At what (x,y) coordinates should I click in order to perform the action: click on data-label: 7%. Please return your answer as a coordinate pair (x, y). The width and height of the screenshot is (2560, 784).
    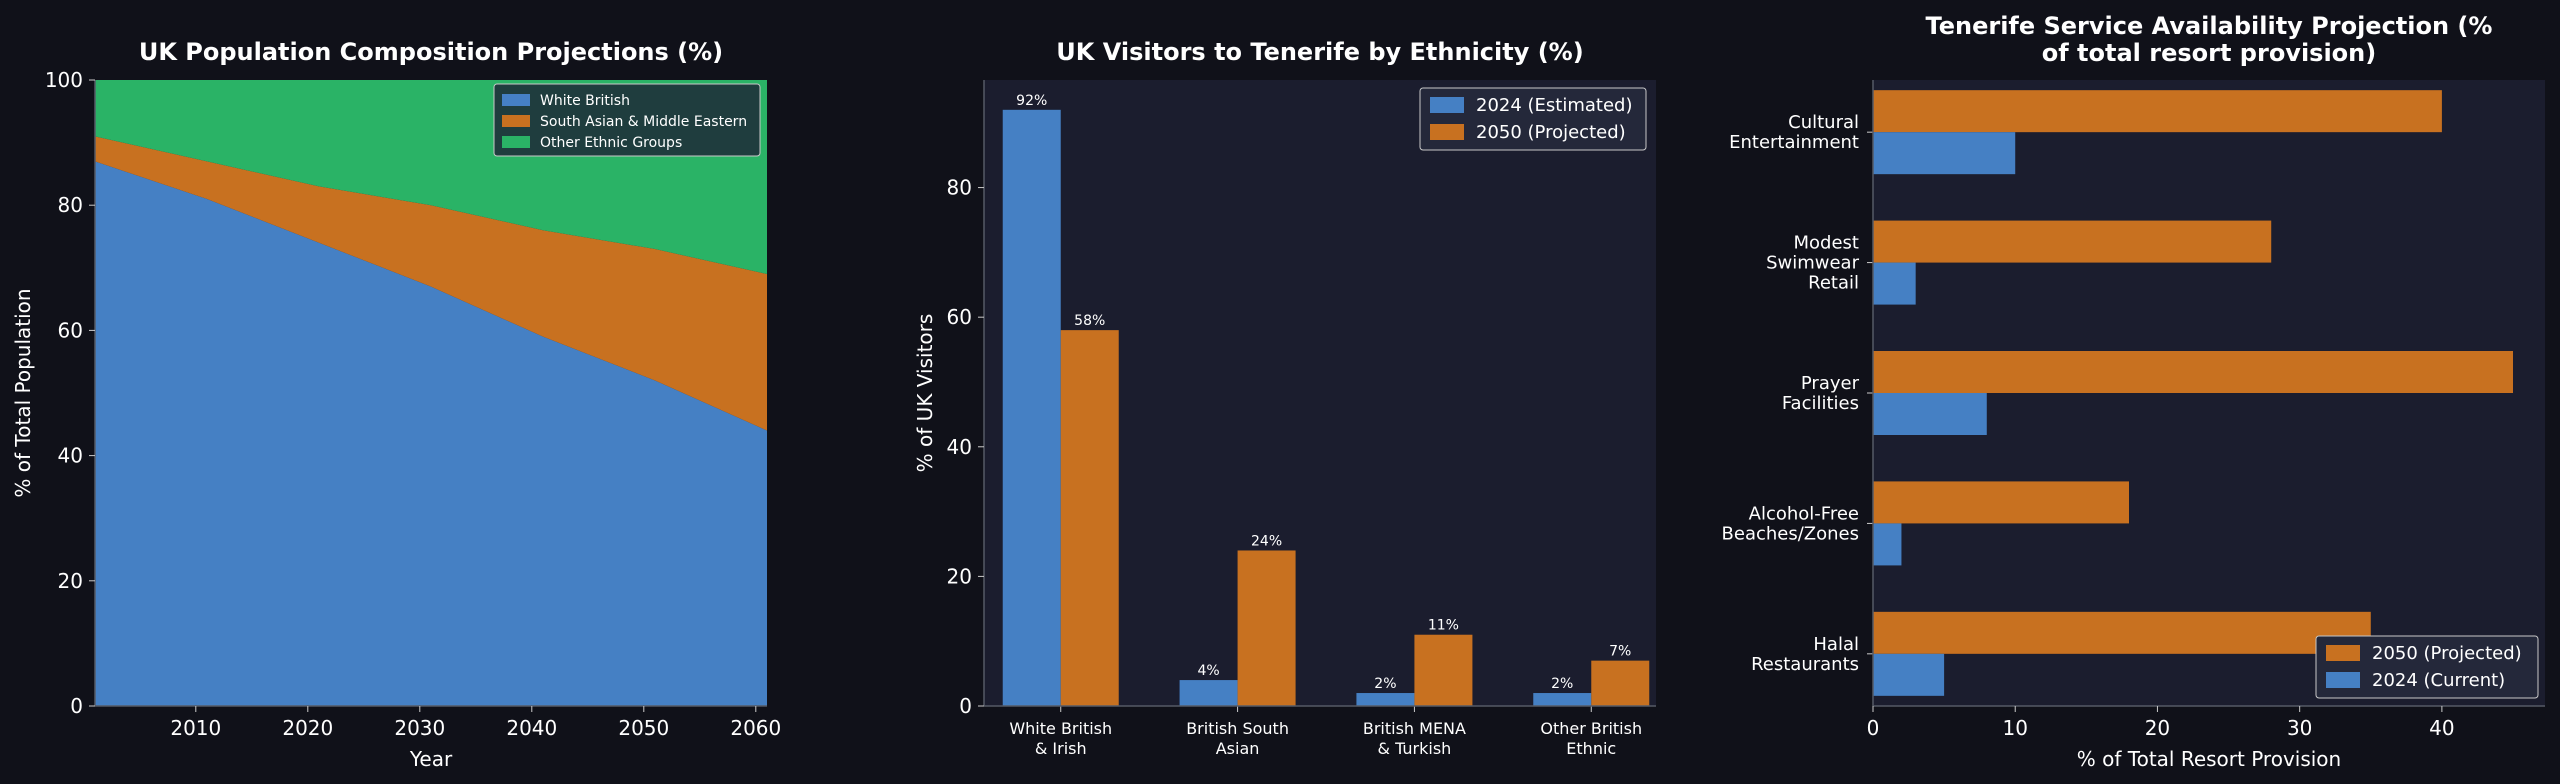
    Looking at the image, I should click on (1620, 652).